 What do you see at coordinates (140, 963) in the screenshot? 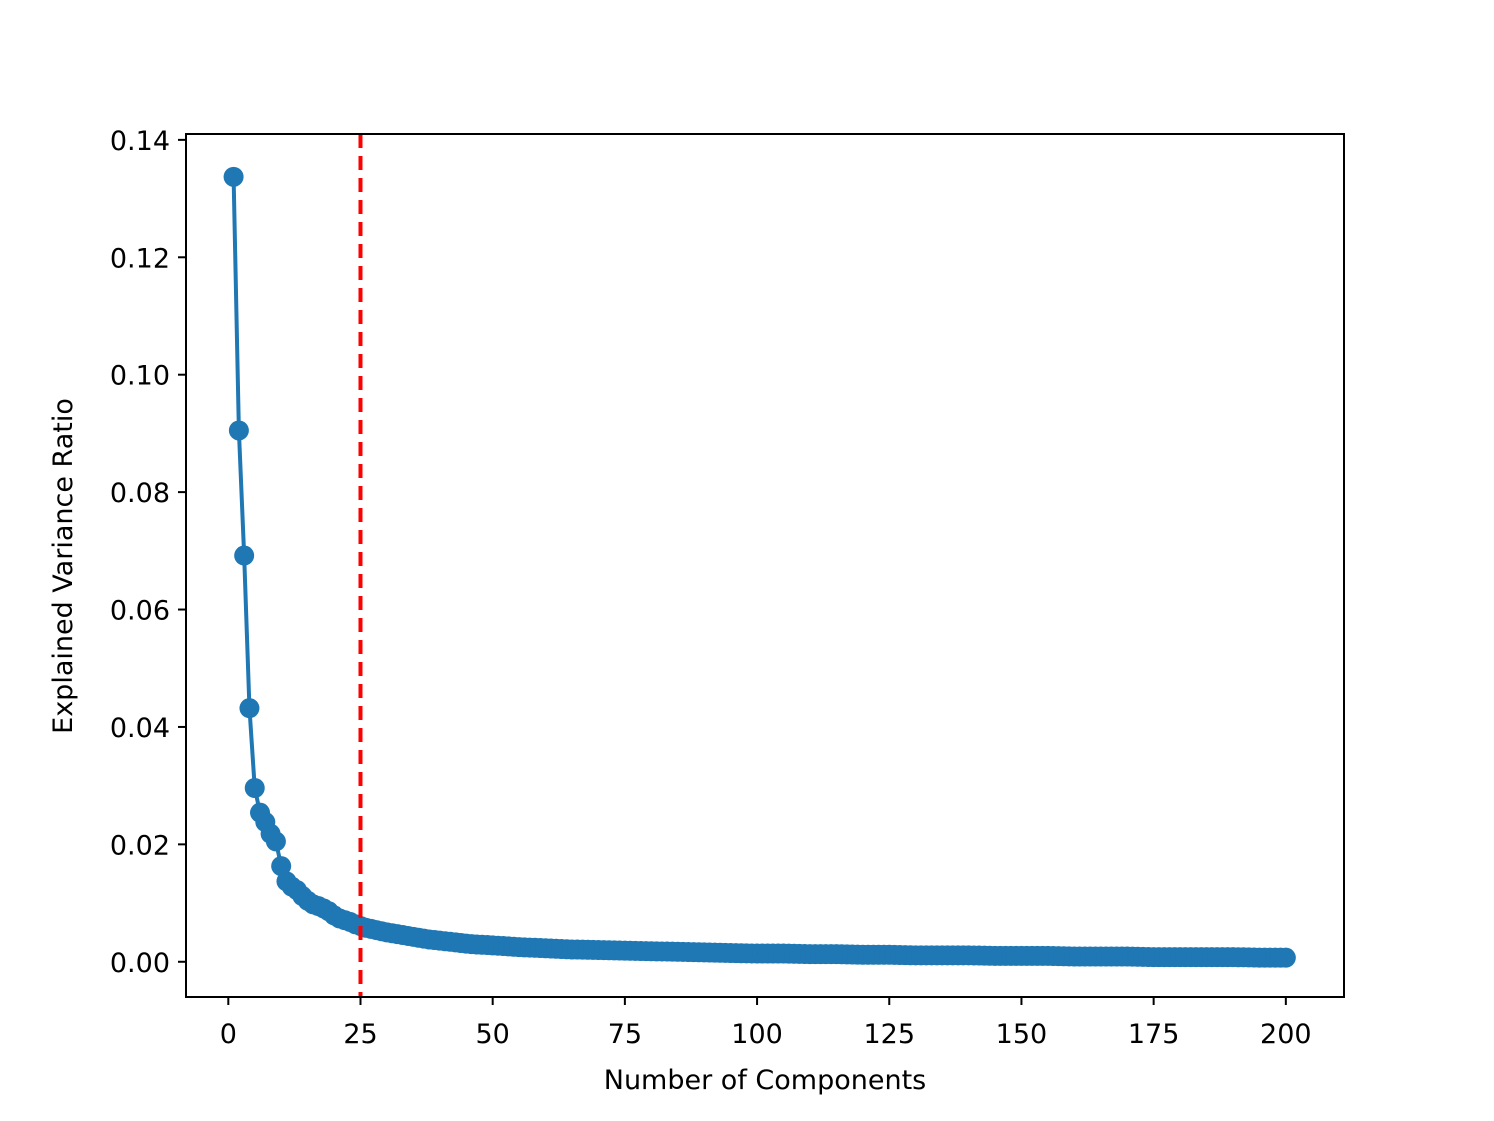
I see `y-tick-label: 0.00` at bounding box center [140, 963].